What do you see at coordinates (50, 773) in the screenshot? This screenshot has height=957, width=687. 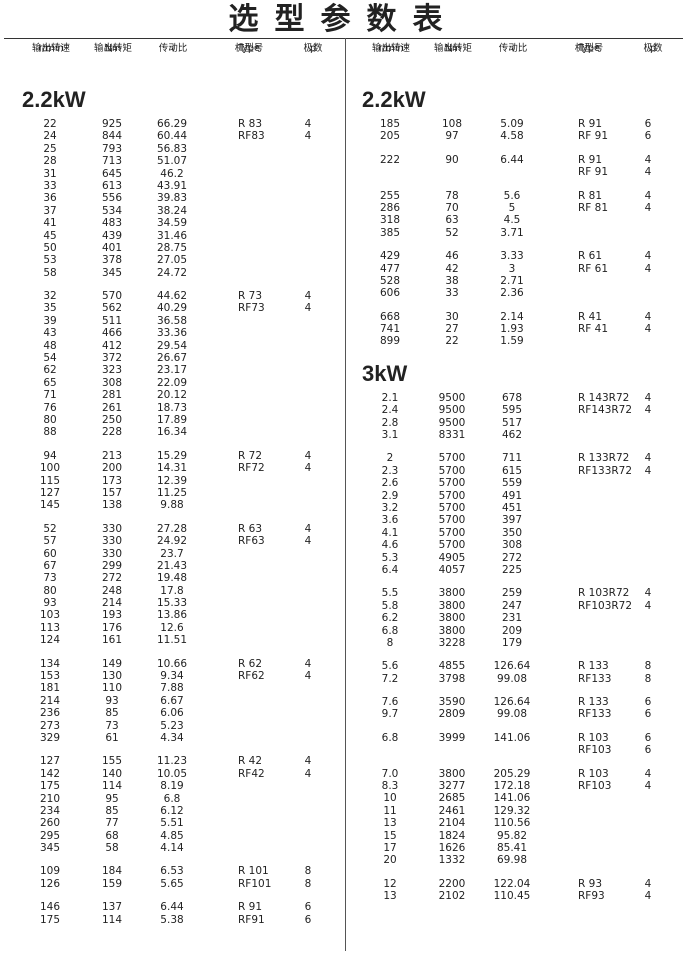 I see `cell-n: 142` at bounding box center [50, 773].